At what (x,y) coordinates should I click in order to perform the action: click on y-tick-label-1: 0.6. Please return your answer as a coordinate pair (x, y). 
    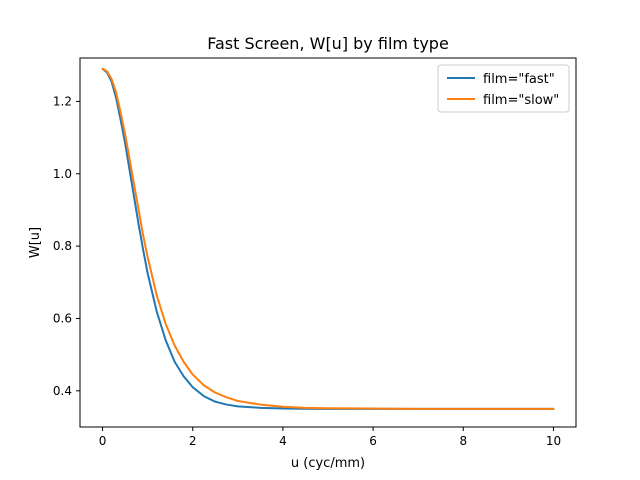
    Looking at the image, I should click on (62, 318).